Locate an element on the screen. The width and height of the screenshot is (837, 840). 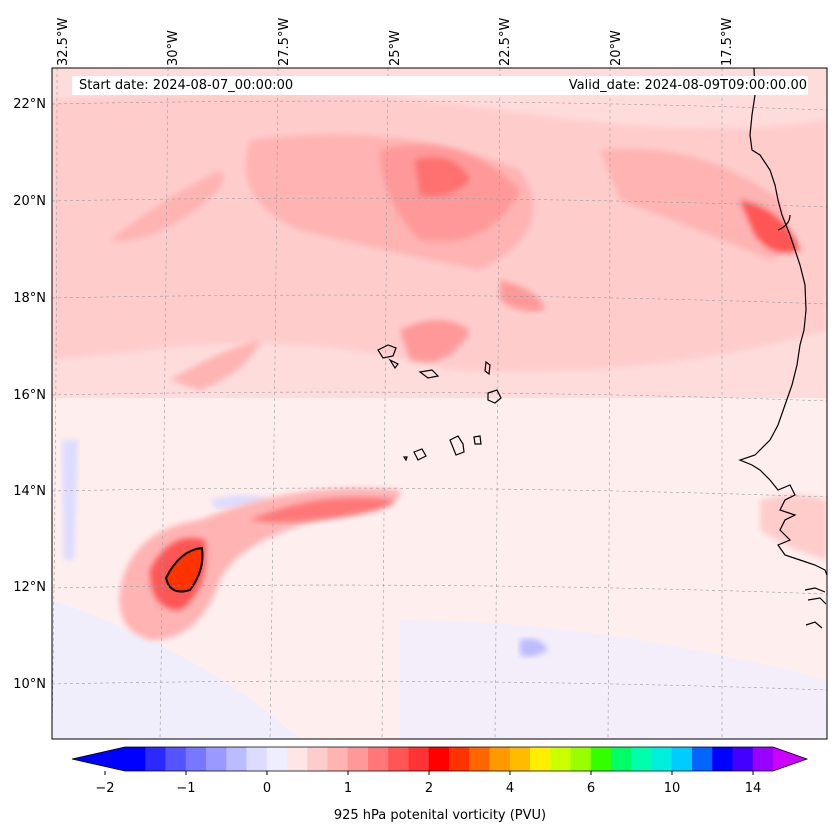
colorbar-tick: 6 is located at coordinates (591, 788).